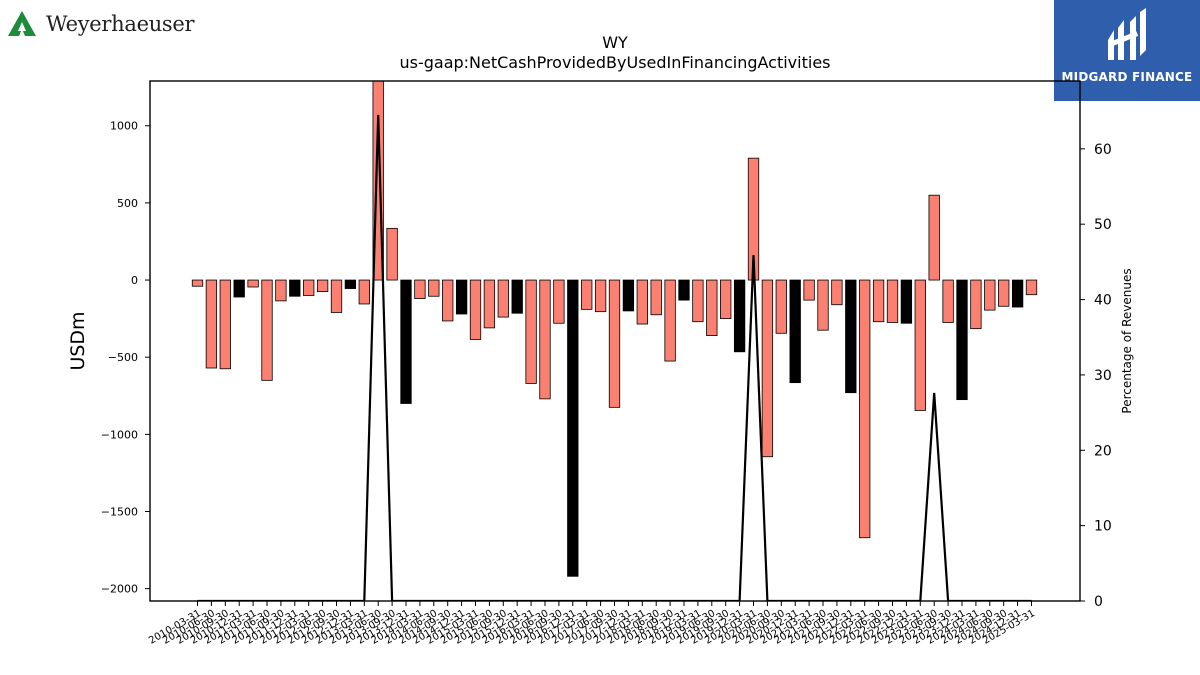  Describe the element at coordinates (119, 589) in the screenshot. I see `y-tick-label: −2000` at that location.